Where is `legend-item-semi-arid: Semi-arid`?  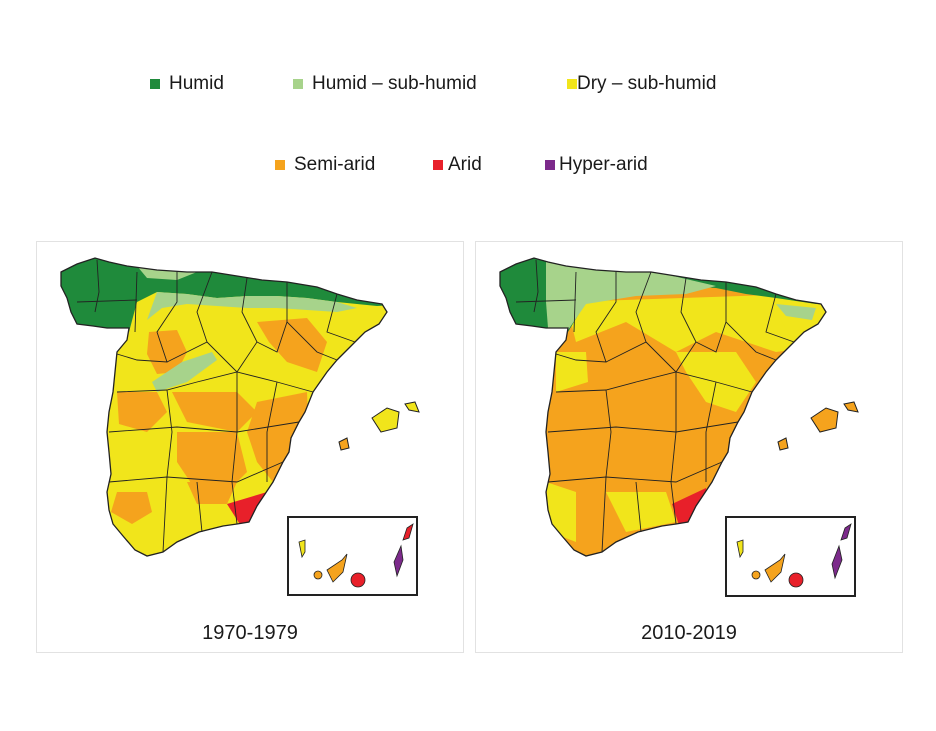
legend-item-semi-arid: Semi-arid is located at coordinates (325, 165).